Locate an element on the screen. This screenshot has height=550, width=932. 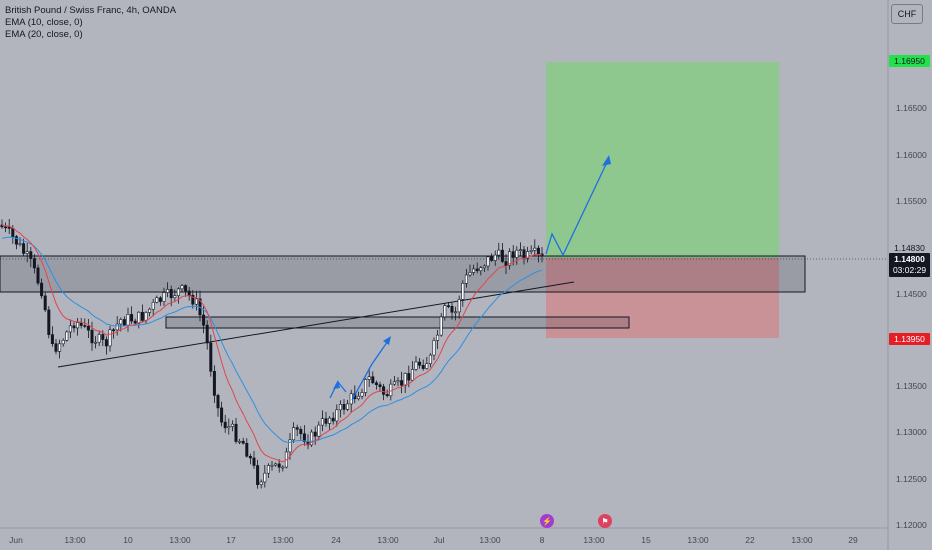
time-label: 15 is located at coordinates (646, 540).